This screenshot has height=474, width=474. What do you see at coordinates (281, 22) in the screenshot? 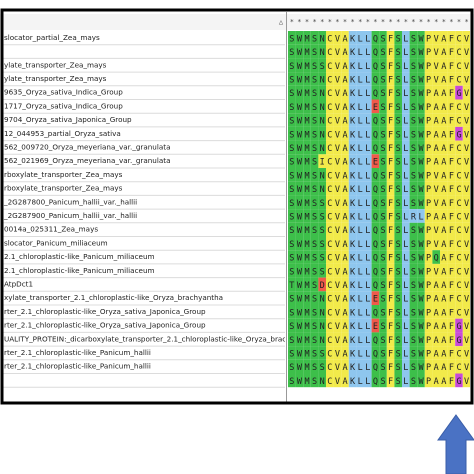
I see `sort-icon: △` at bounding box center [281, 22].